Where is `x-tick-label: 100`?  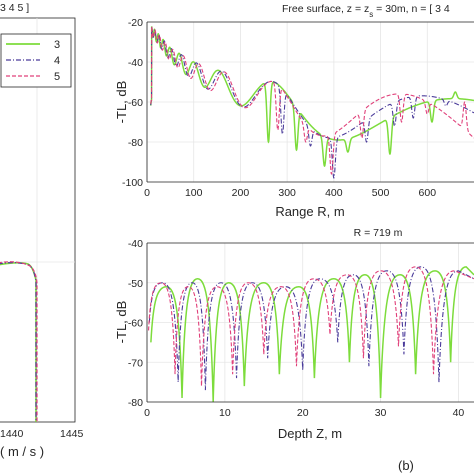 x-tick-label: 100 is located at coordinates (194, 193).